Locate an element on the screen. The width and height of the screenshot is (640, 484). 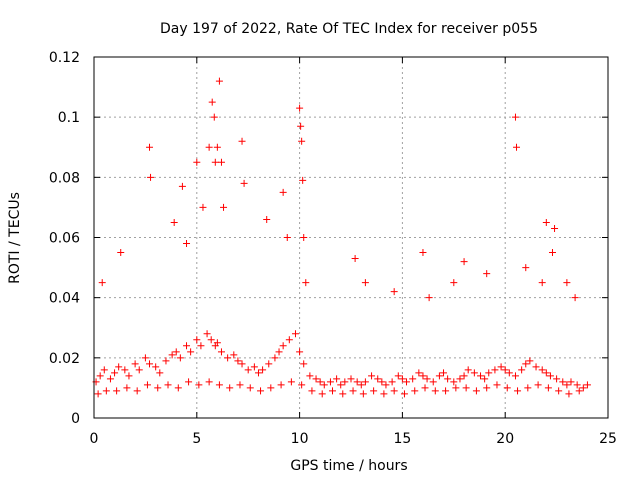
y-tick-label: 0.12 is located at coordinates (64, 58).